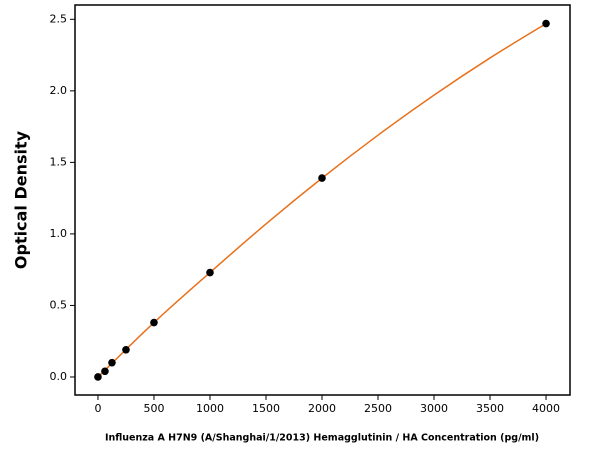 Image resolution: width=600 pixels, height=450 pixels. What do you see at coordinates (434, 408) in the screenshot?
I see `x-tick-label: 3000` at bounding box center [434, 408].